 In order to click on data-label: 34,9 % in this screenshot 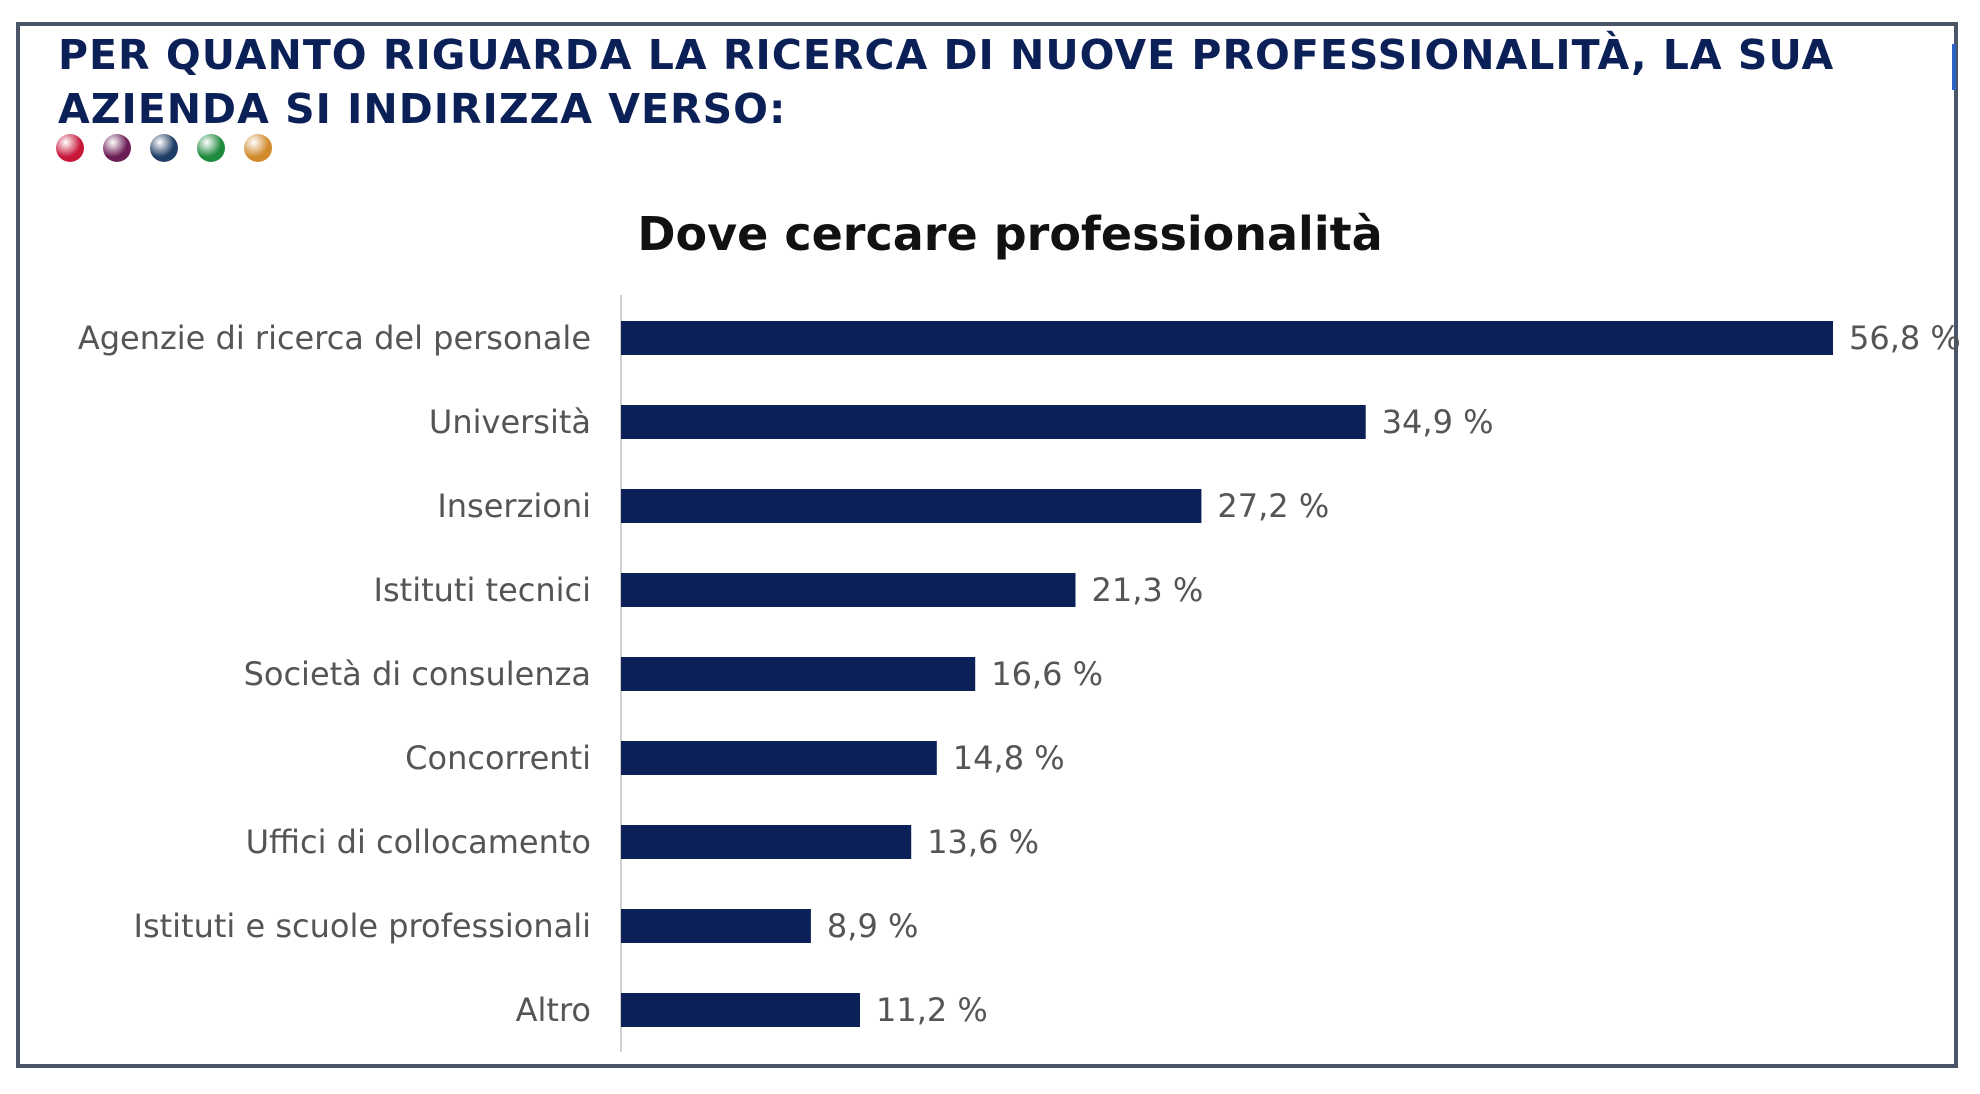, I will do `click(1438, 422)`.